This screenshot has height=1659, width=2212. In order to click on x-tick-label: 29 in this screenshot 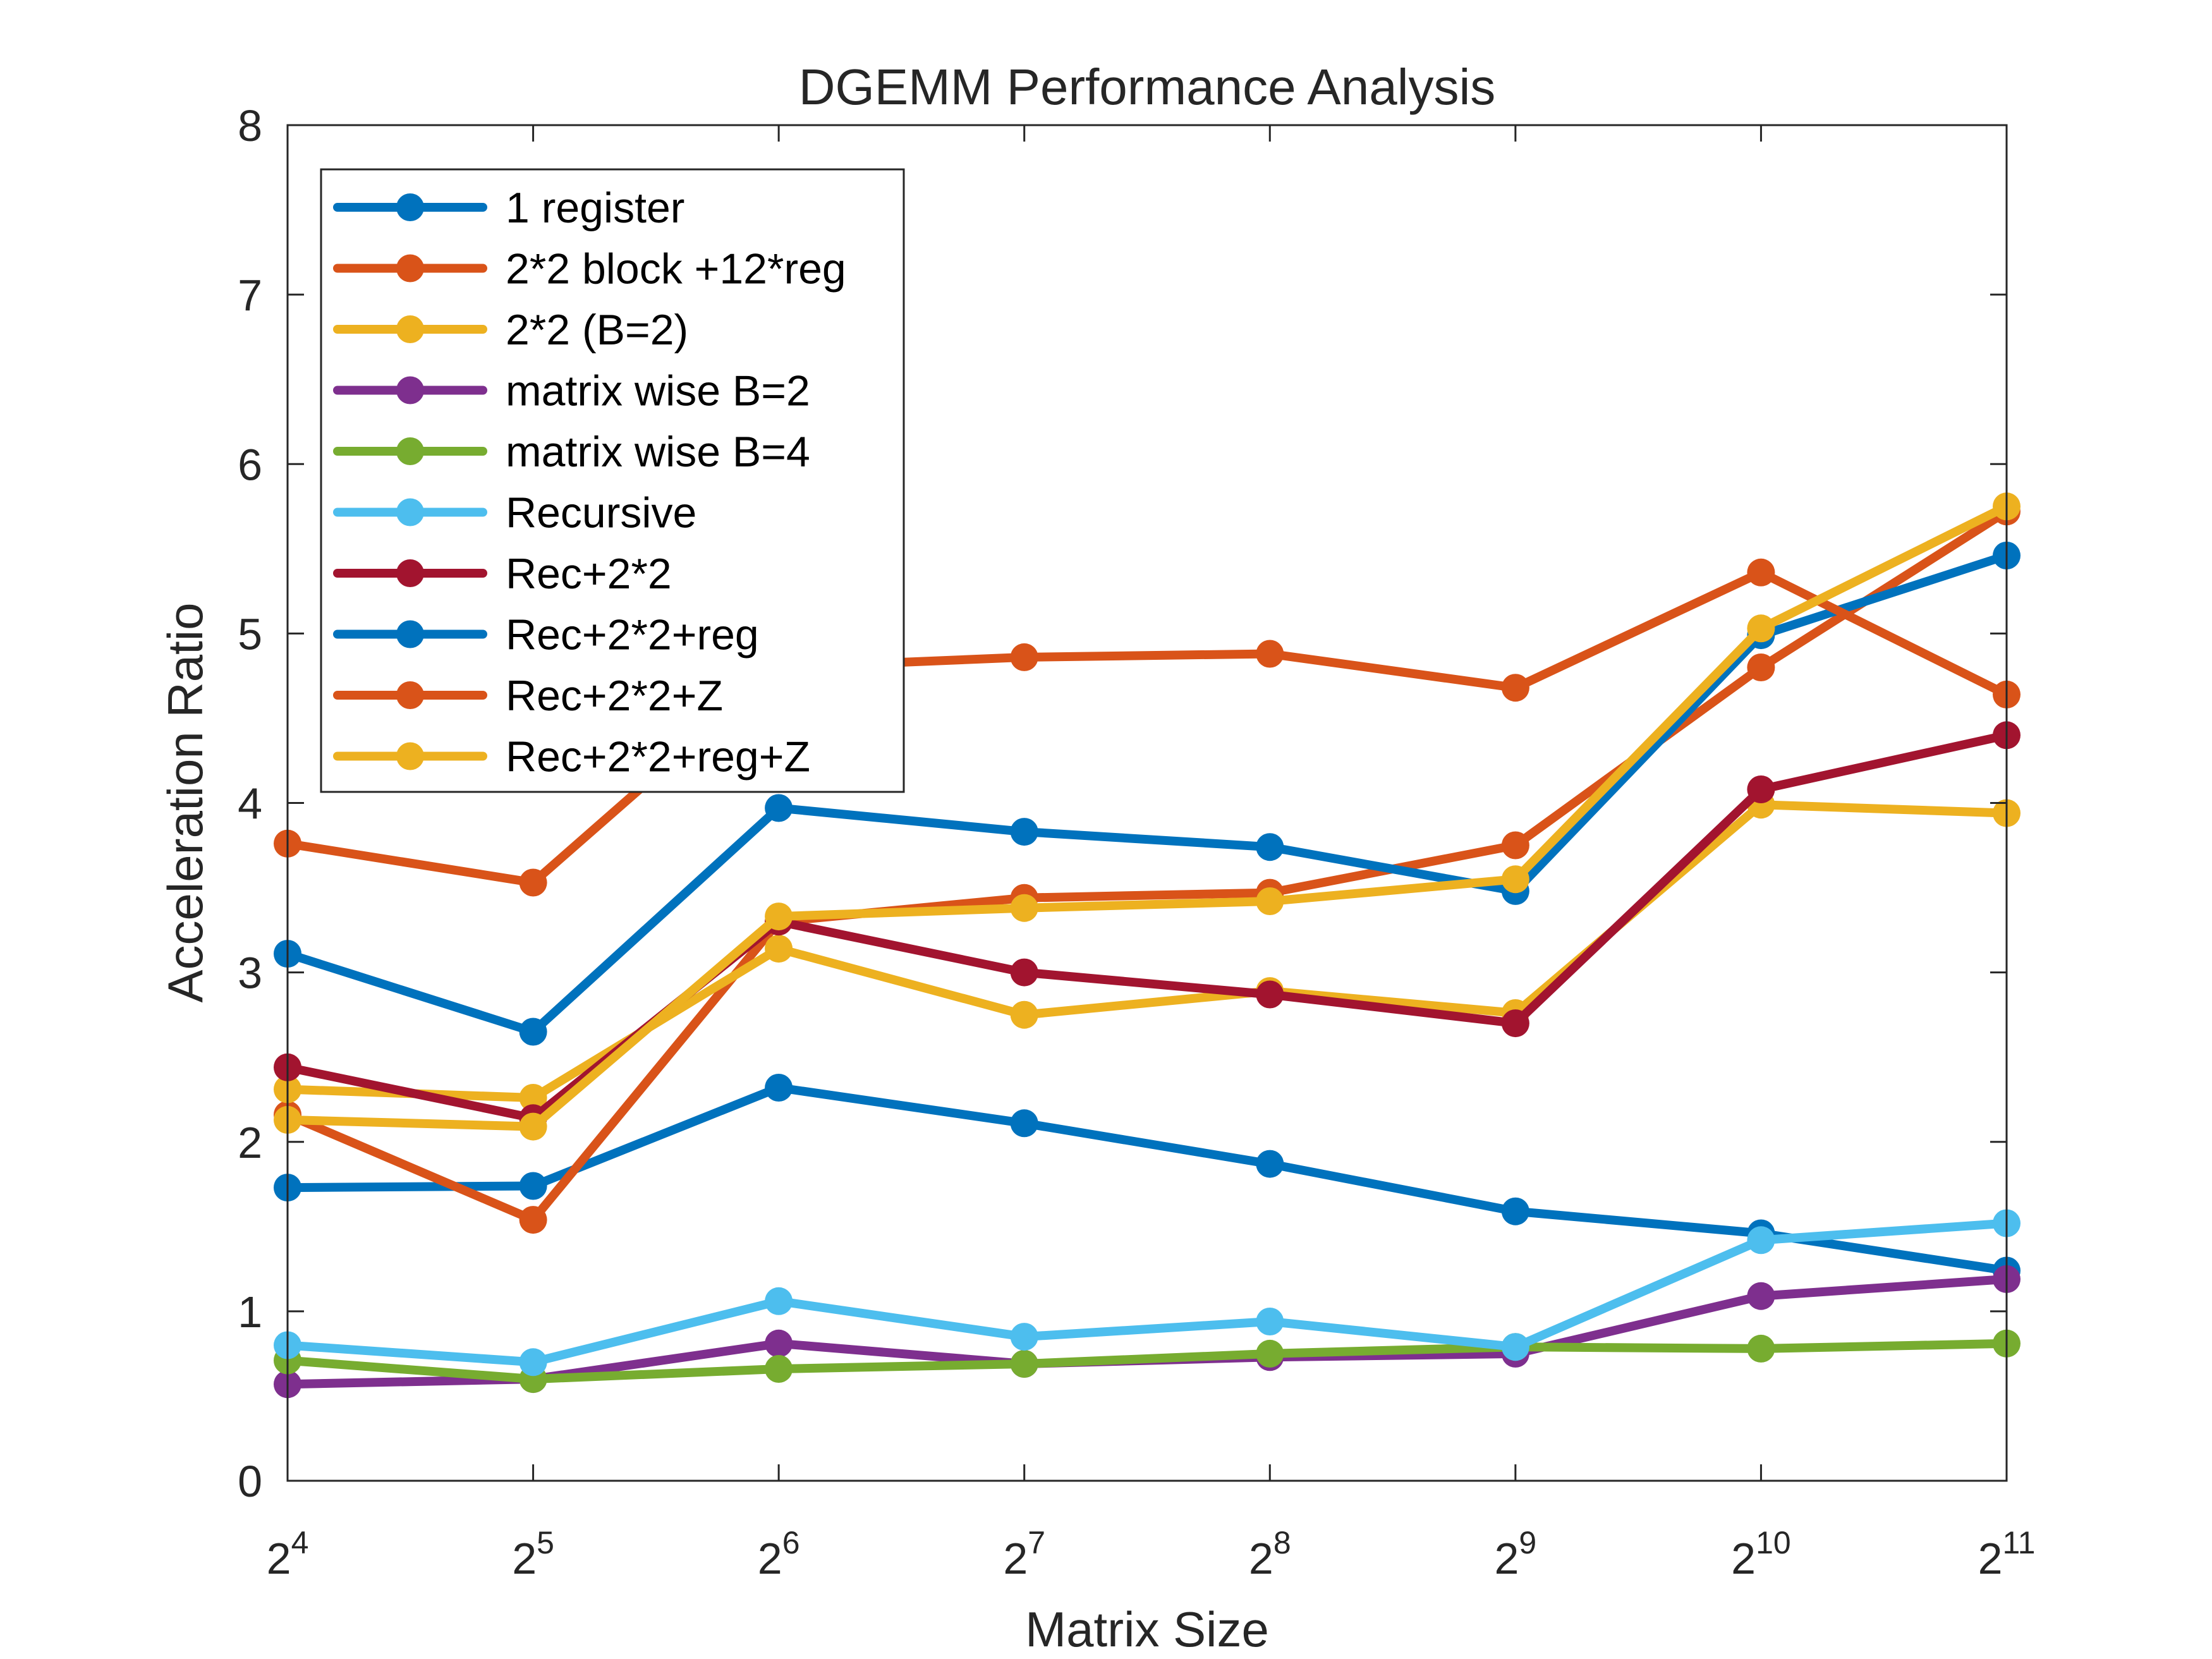, I will do `click(1515, 1554)`.